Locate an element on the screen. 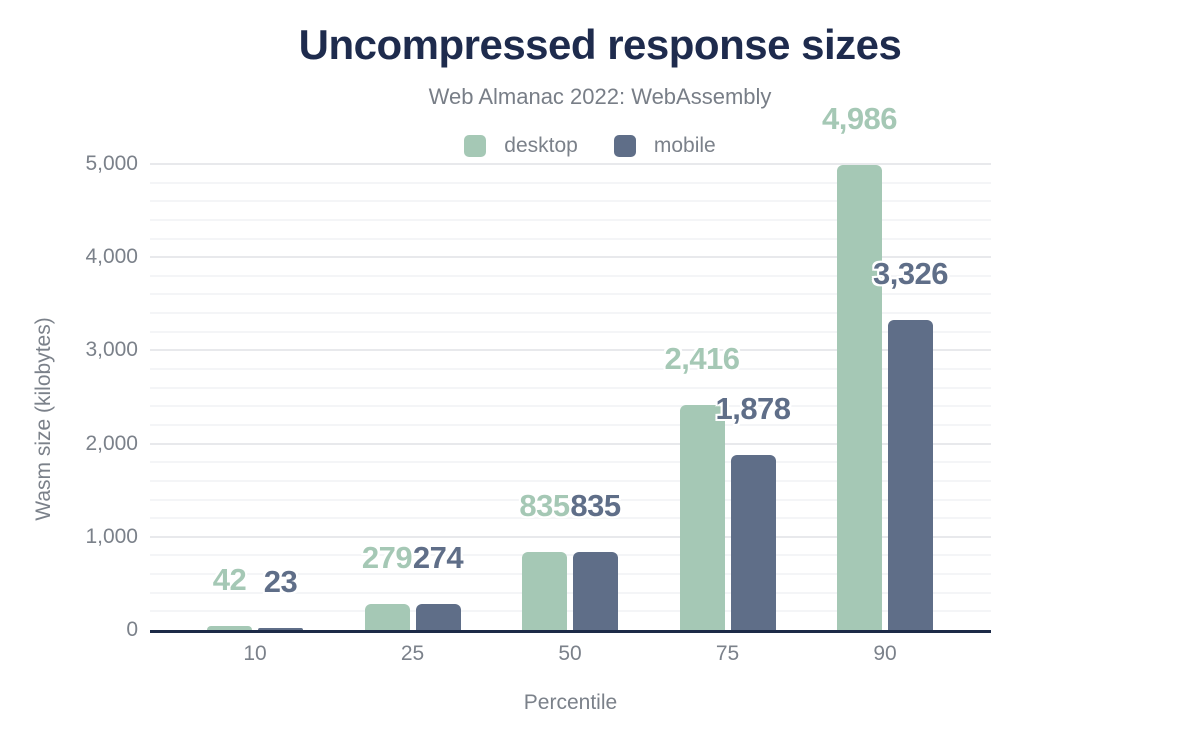 Image resolution: width=1200 pixels, height=742 pixels. y-tick-label: 0 is located at coordinates (132, 629).